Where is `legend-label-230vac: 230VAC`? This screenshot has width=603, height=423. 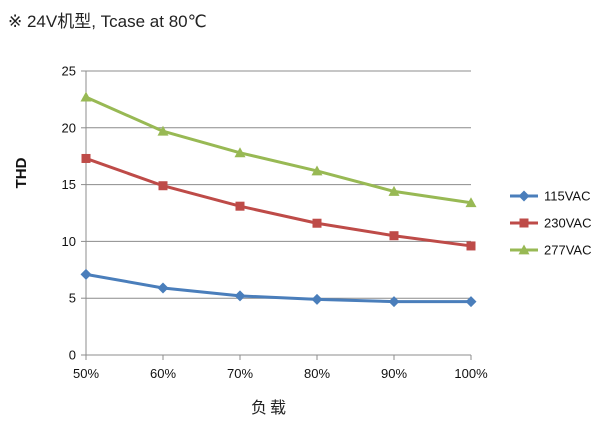
legend-label-230vac: 230VAC is located at coordinates (567, 223).